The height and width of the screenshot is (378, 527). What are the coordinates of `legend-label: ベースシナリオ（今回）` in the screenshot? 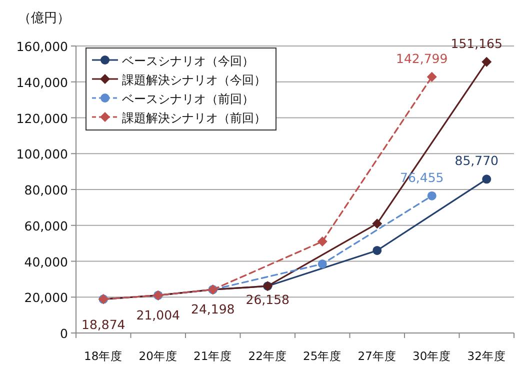 It's located at (188, 61).